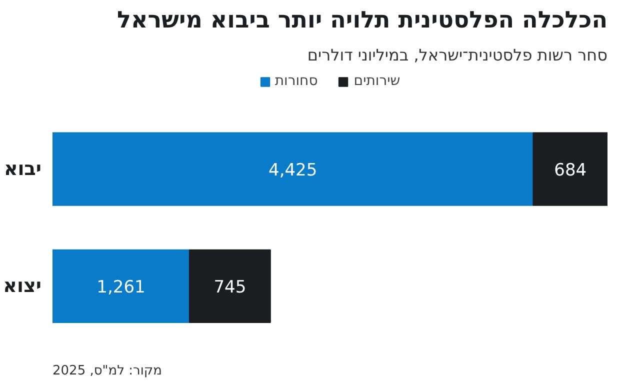  I want to click on chart-subtitle: סחר רשות פלסטינית־ישראל, במיליוני דולרים, so click(457, 55).